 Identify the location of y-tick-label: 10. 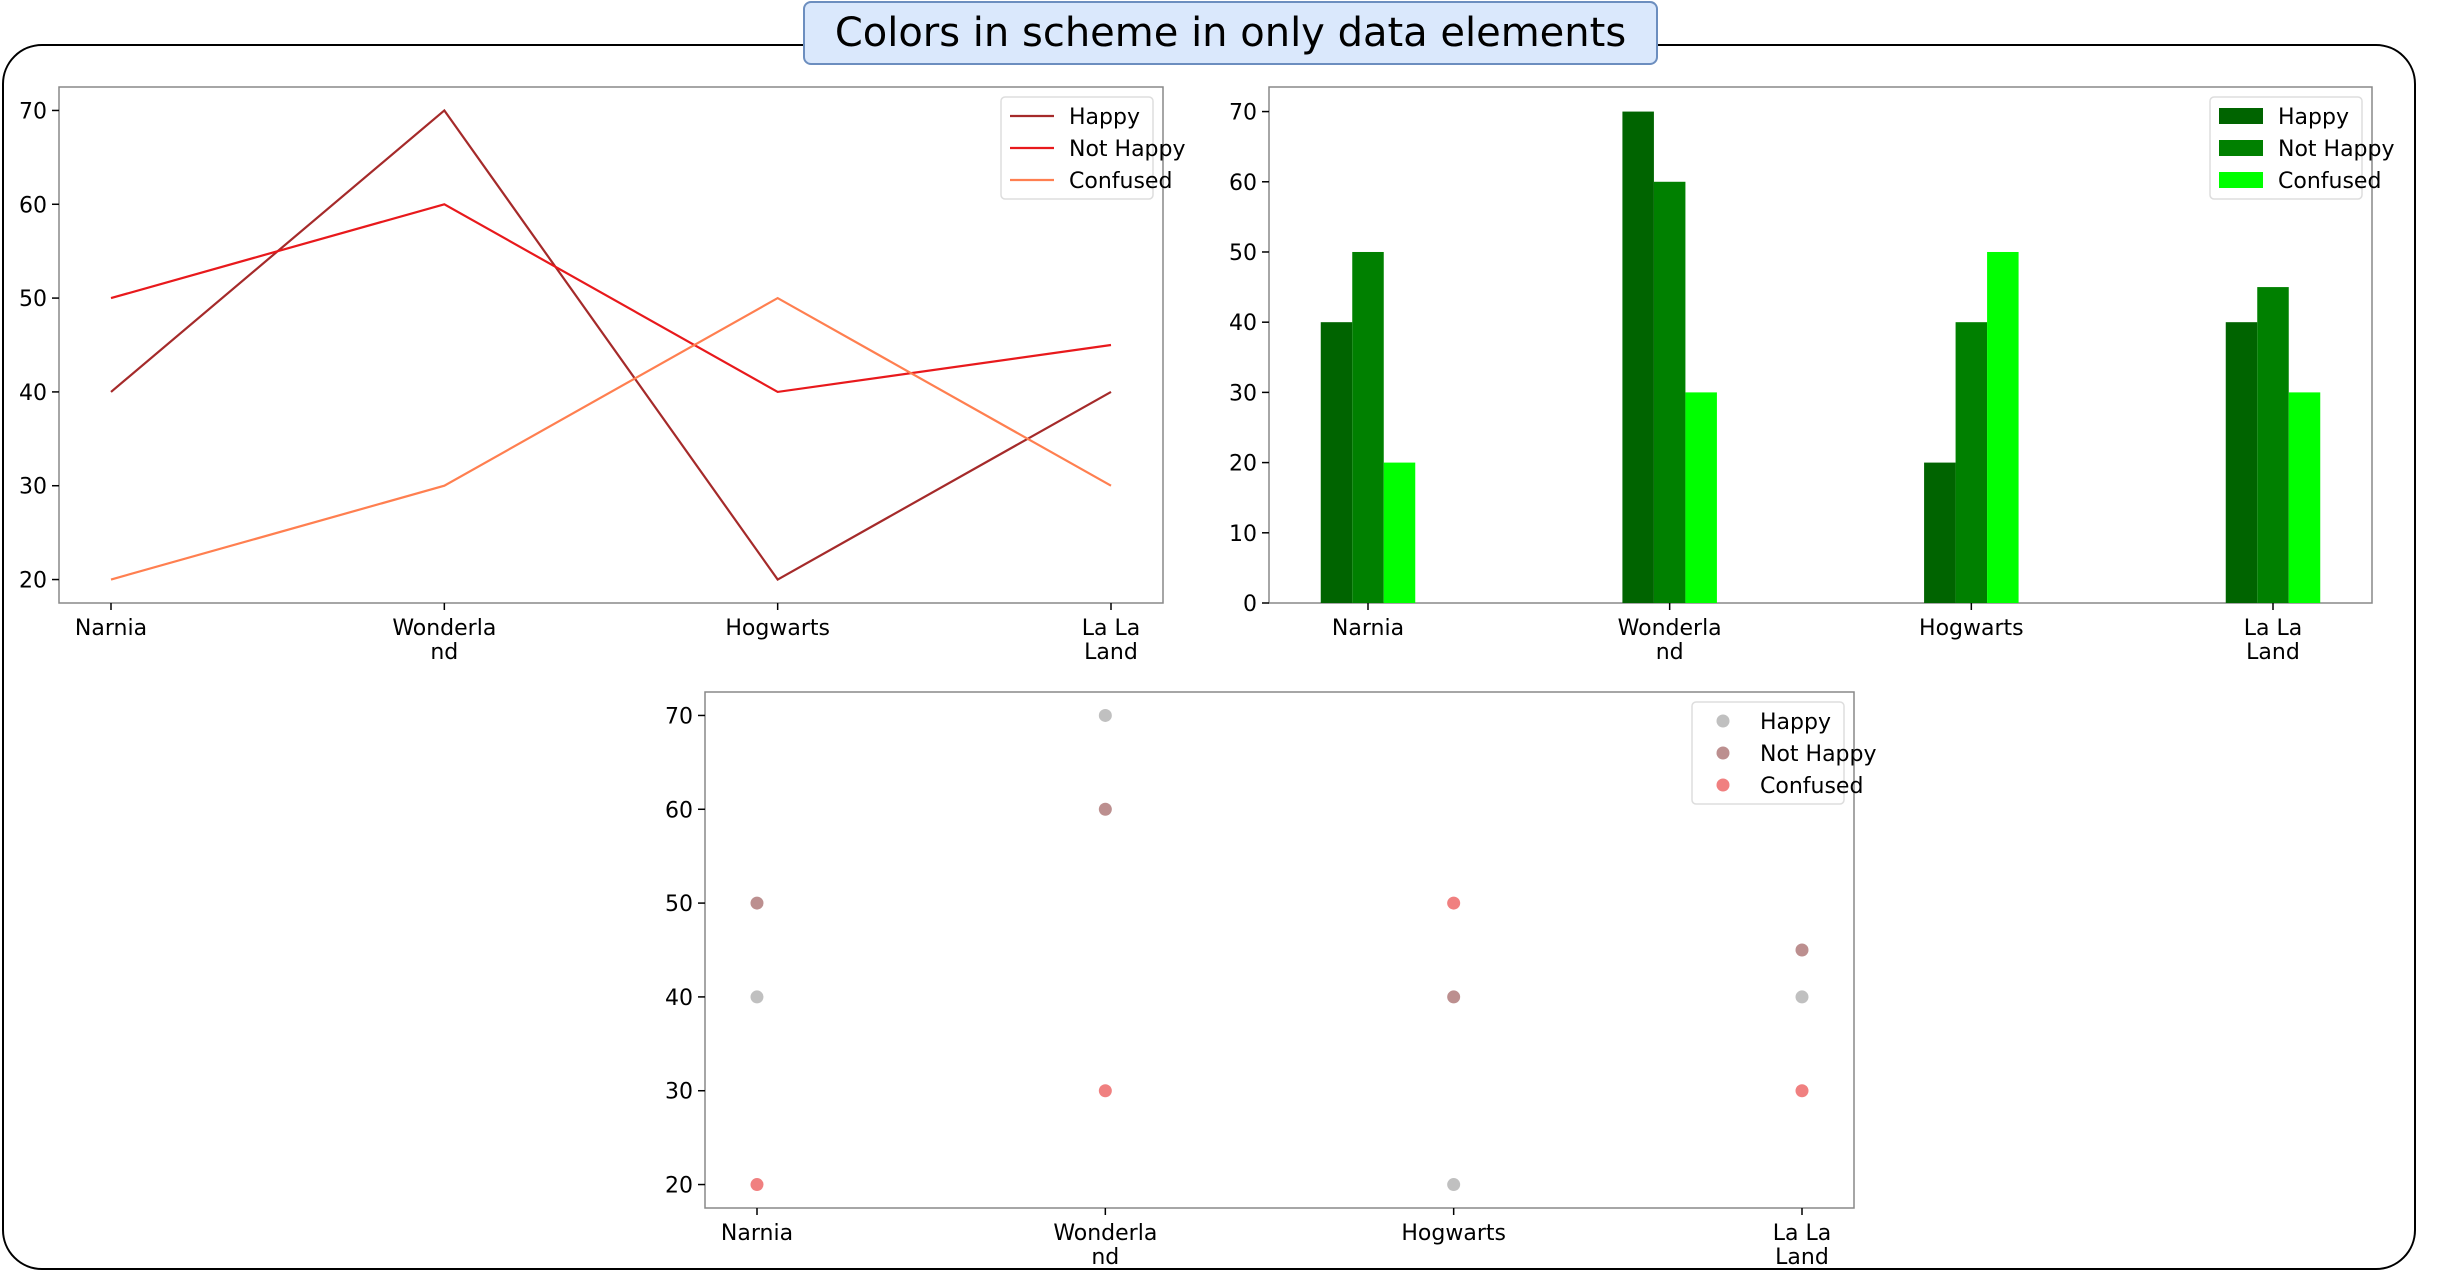
(1243, 534).